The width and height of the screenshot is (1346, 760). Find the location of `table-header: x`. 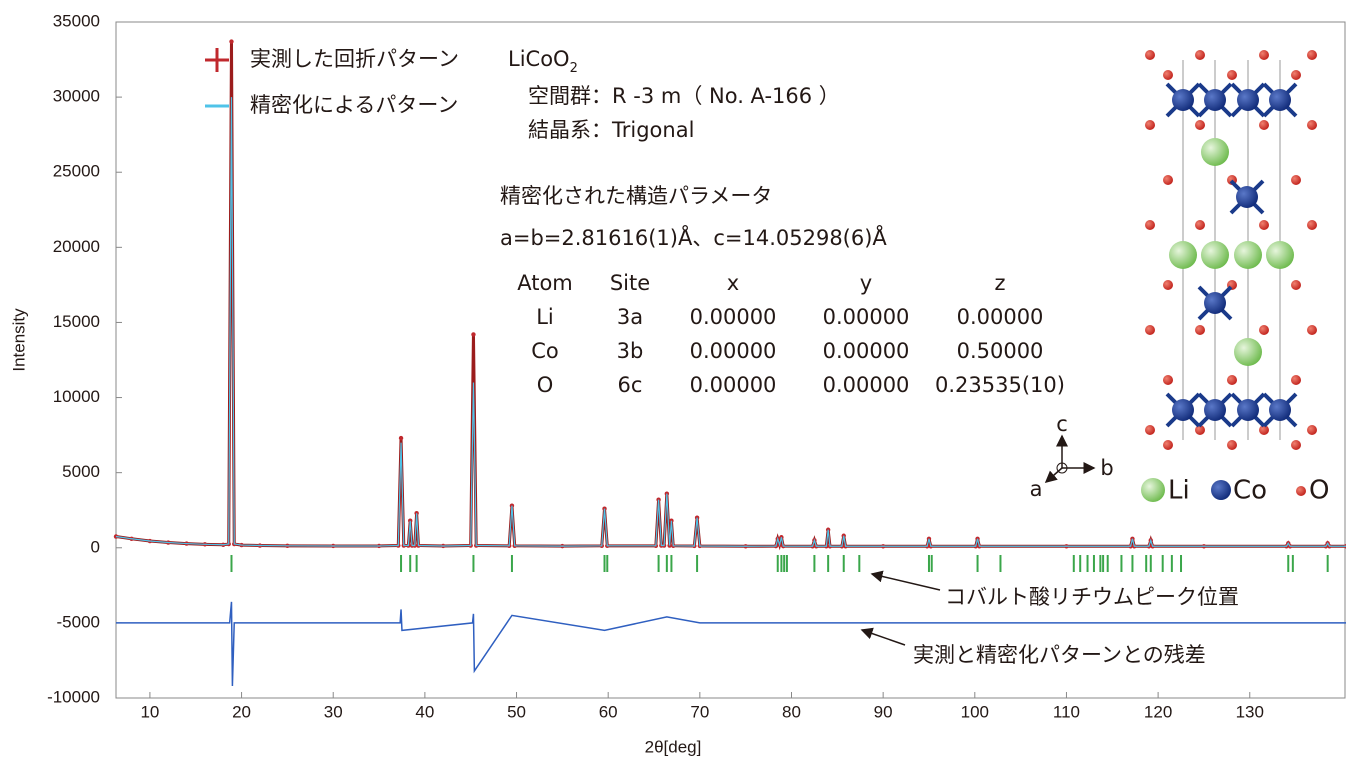

table-header: x is located at coordinates (733, 283).